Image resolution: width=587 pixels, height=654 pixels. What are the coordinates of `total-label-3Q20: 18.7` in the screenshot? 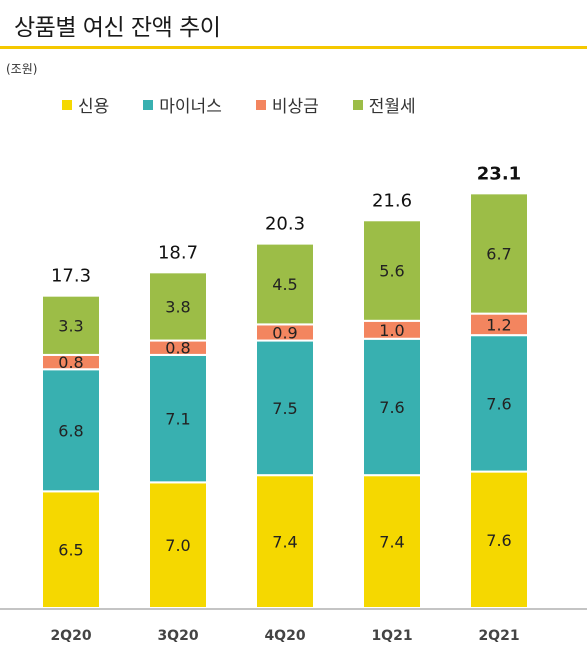 It's located at (178, 252).